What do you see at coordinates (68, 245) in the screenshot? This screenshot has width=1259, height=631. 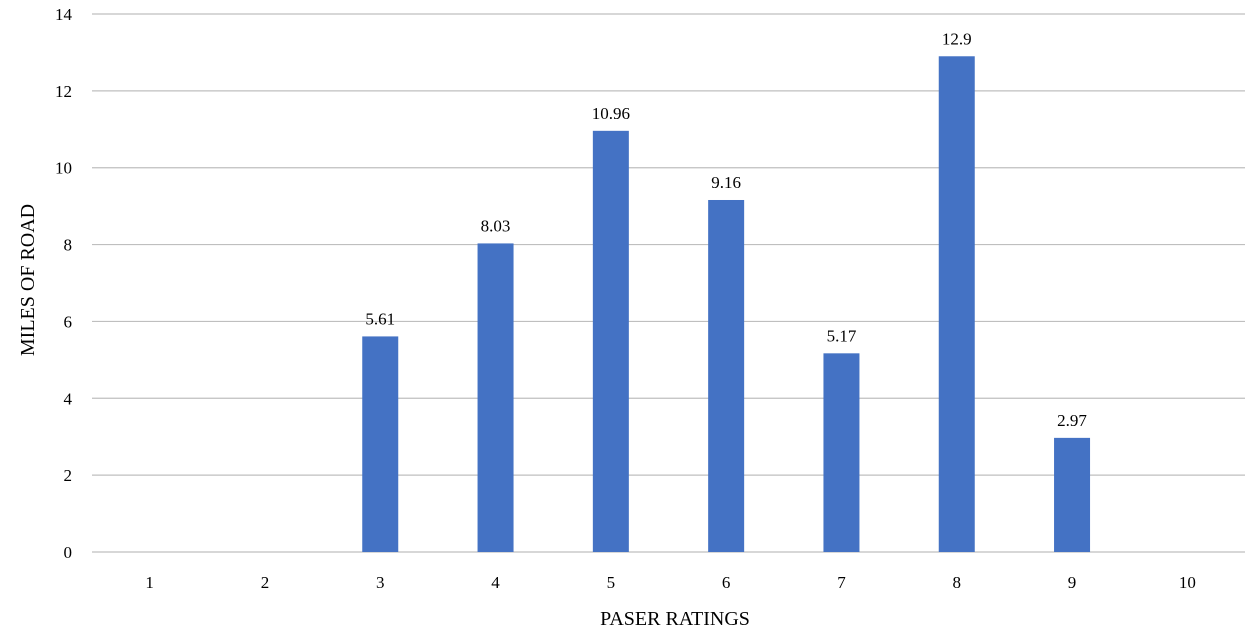 I see `y-tick-label: 8` at bounding box center [68, 245].